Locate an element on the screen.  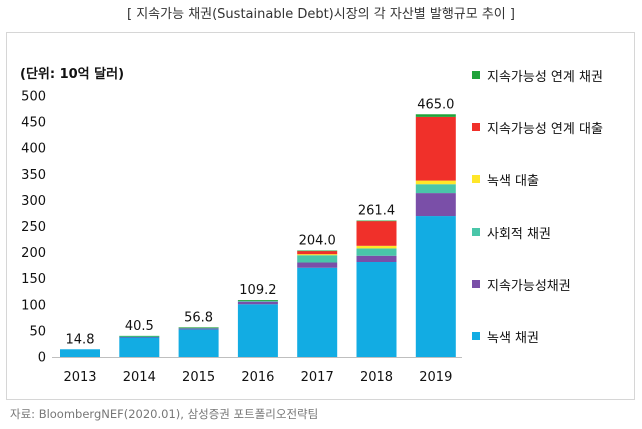
x-tick-label: 2014 is located at coordinates (139, 377).